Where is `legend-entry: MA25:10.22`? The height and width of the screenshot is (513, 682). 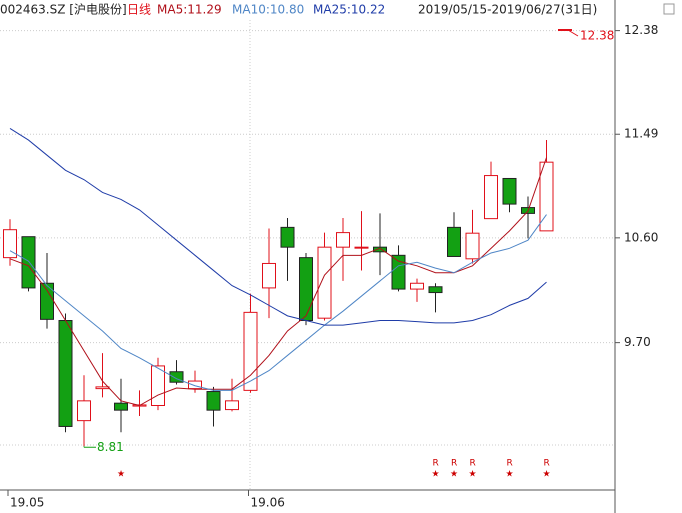 legend-entry: MA25:10.22 is located at coordinates (349, 10).